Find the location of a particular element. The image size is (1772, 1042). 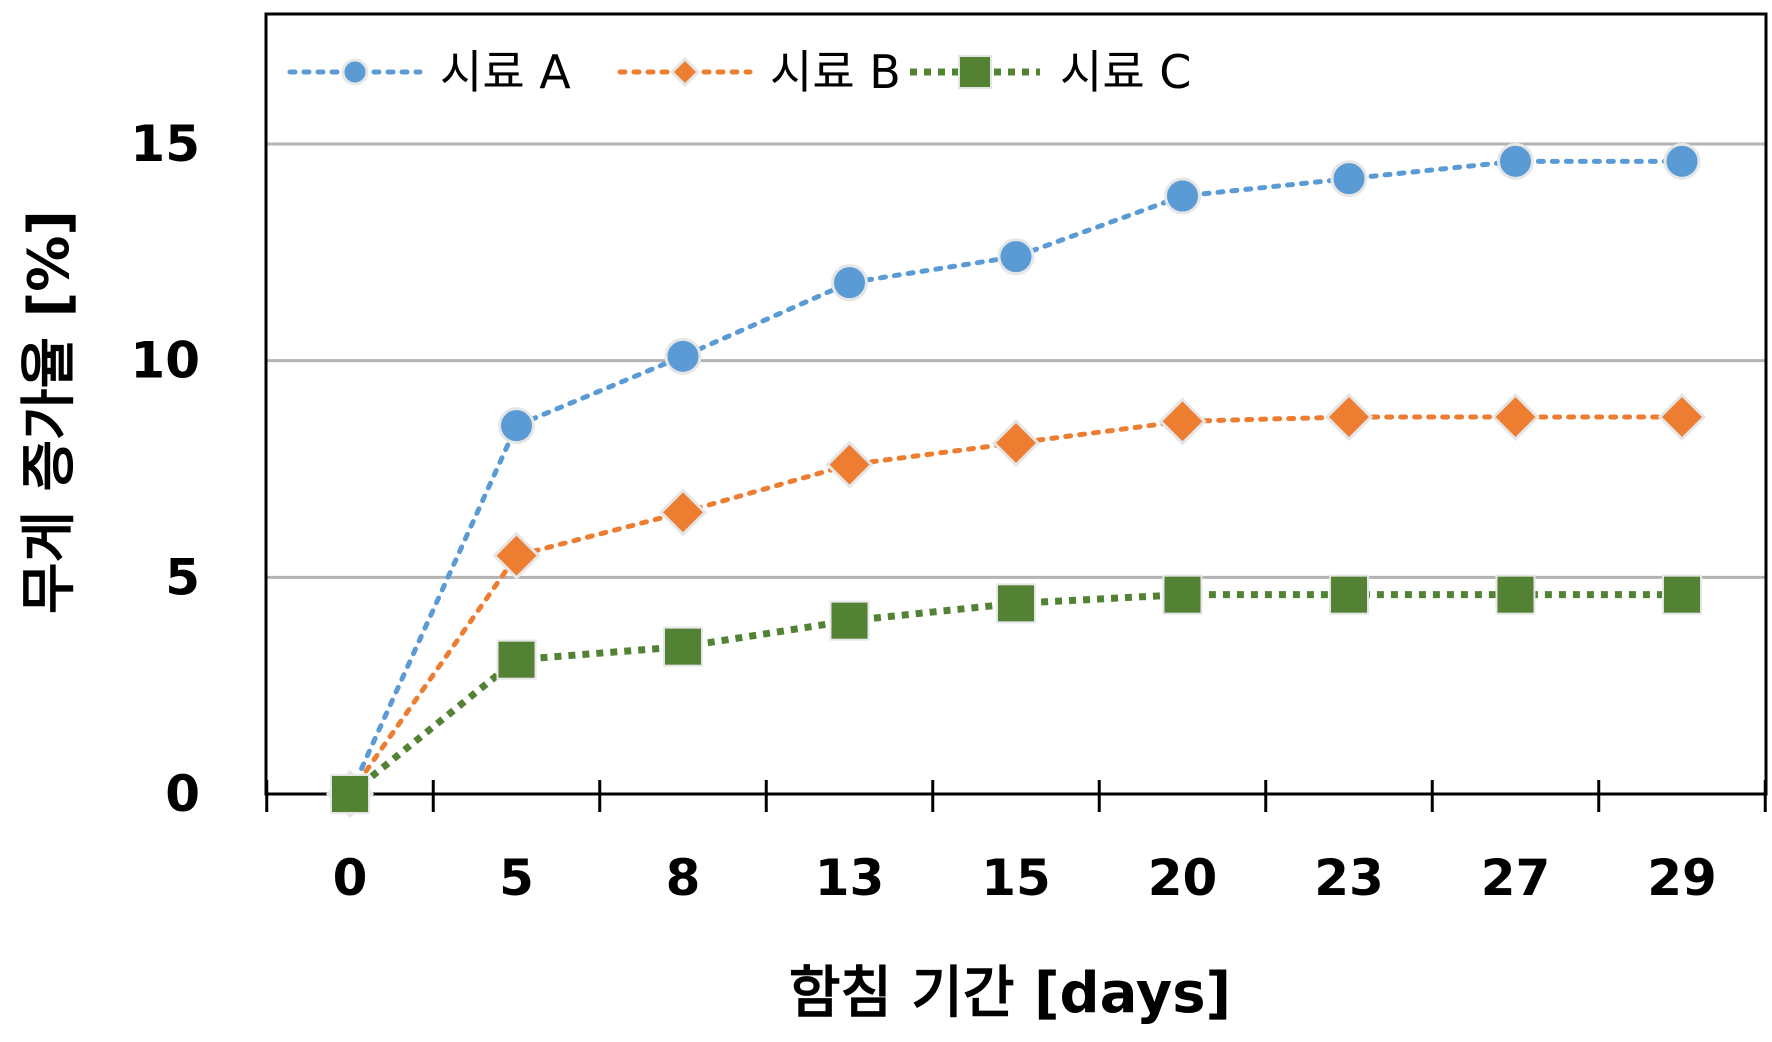

x-tick-label: 8 is located at coordinates (683, 878).